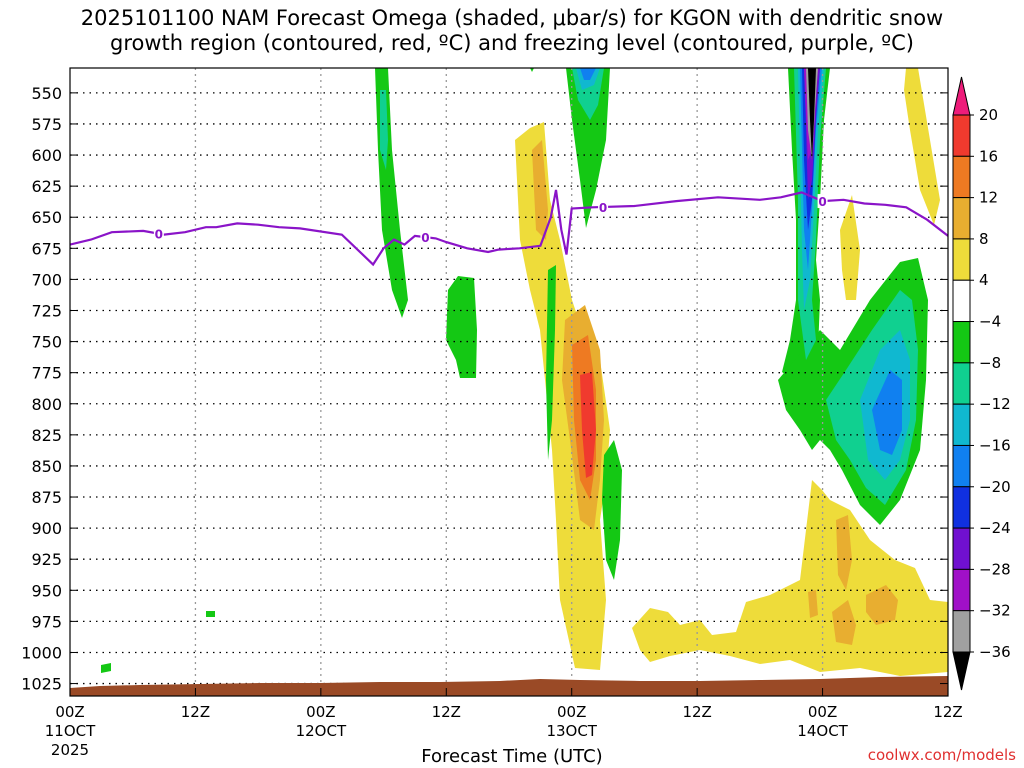  What do you see at coordinates (46, 342) in the screenshot?
I see `y-tick-label-750: 750` at bounding box center [46, 342].